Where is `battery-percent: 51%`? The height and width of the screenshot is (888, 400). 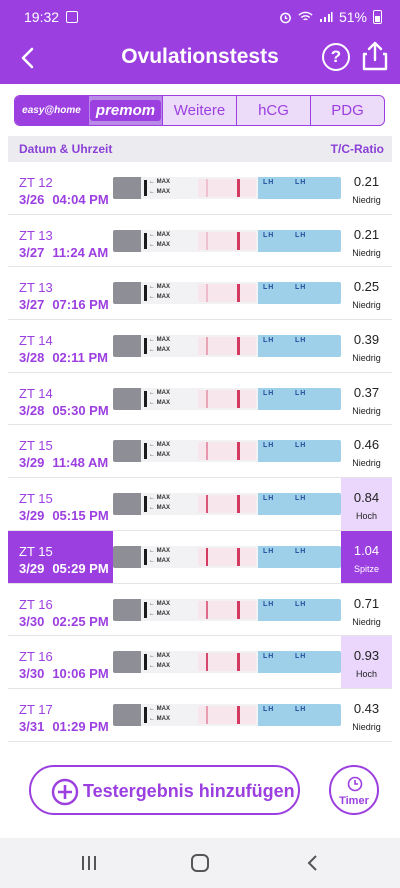 battery-percent: 51% is located at coordinates (352, 17).